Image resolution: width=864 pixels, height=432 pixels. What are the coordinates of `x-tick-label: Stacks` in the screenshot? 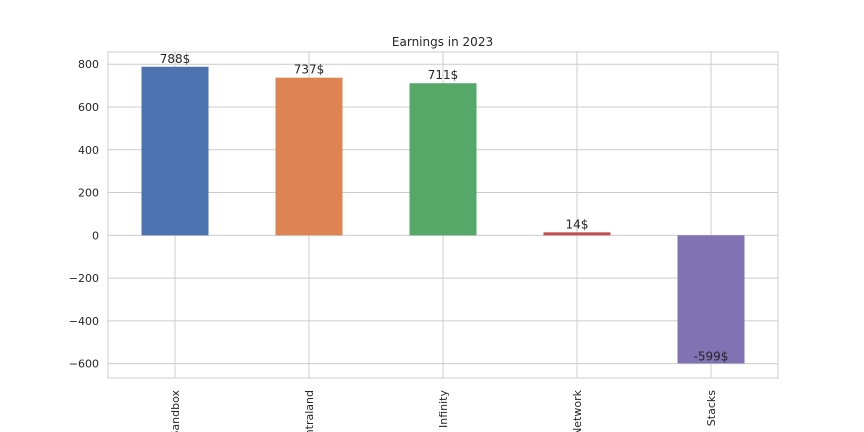 It's located at (711, 408).